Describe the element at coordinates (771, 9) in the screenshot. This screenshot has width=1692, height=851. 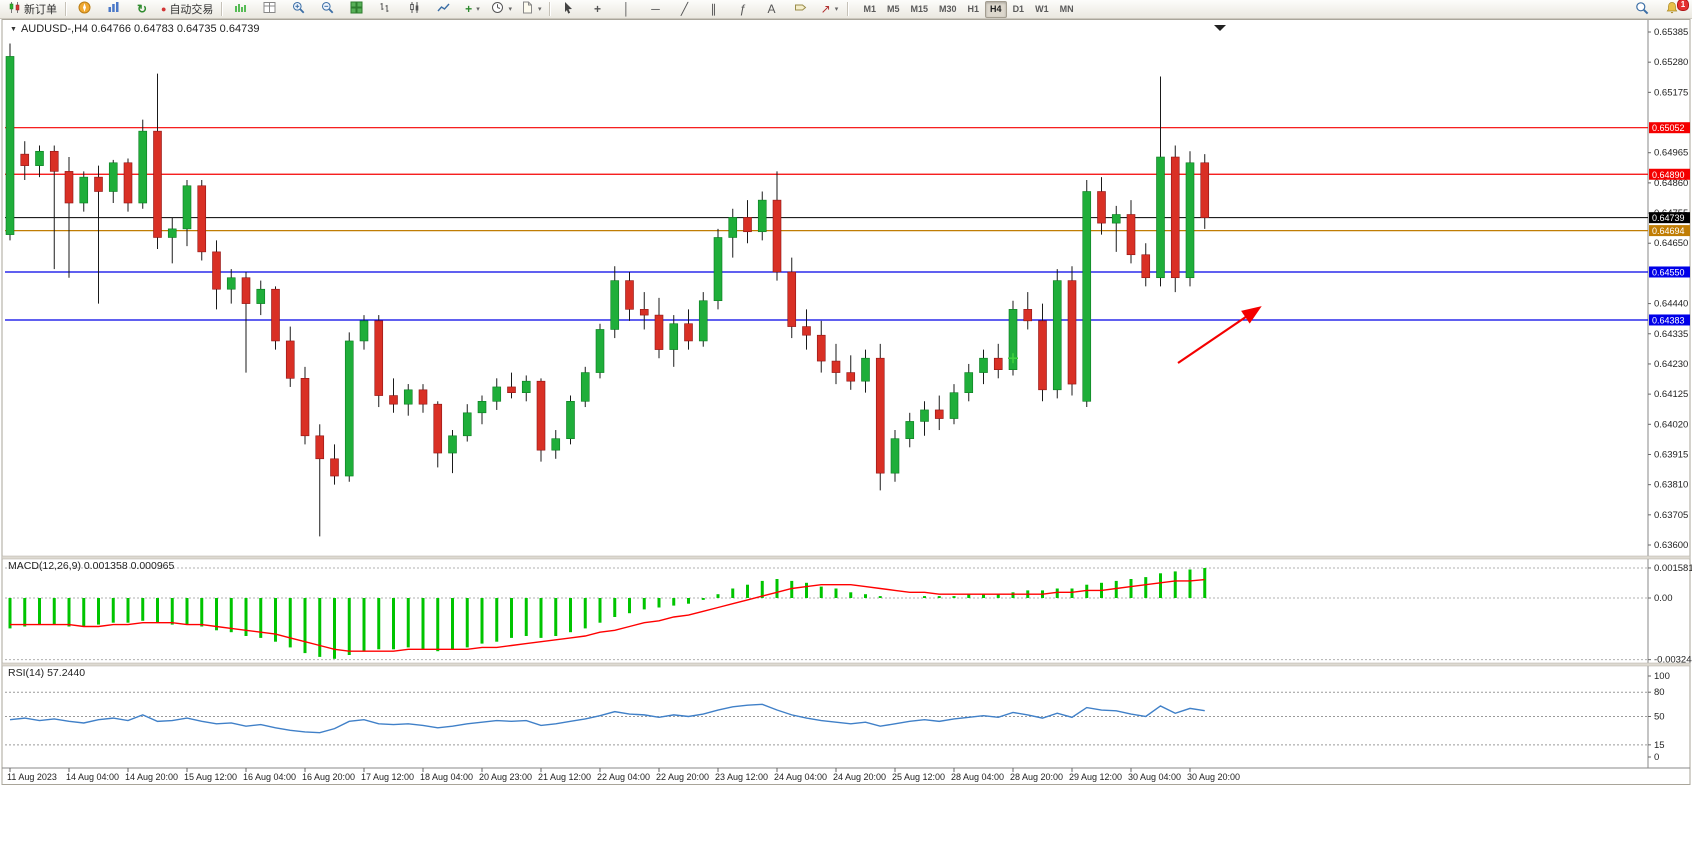
I see `text-tool-button: A` at that location.